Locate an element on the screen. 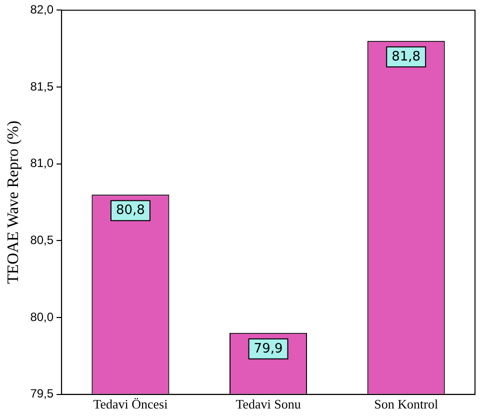 The image size is (487, 416). data-label: 80,8 is located at coordinates (130, 210).